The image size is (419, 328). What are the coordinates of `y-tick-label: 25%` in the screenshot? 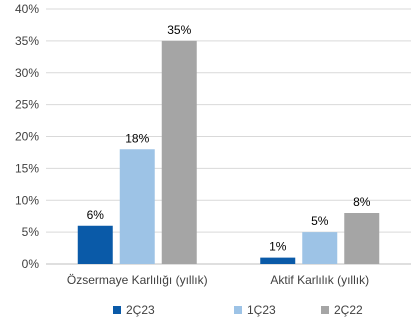 It's located at (27, 105).